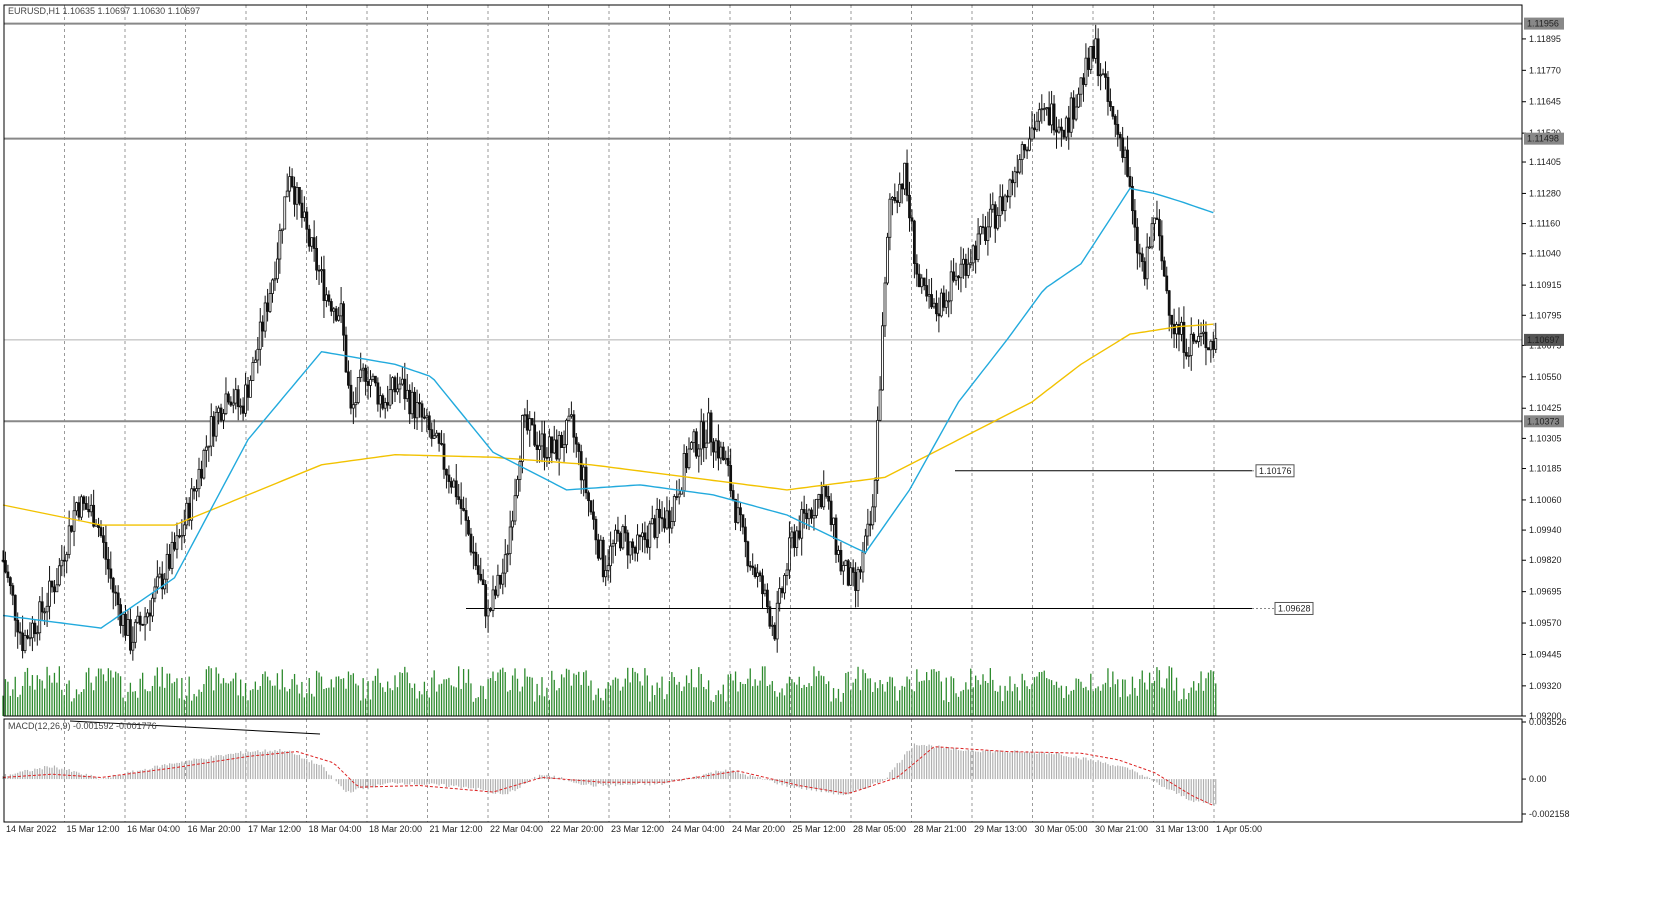 The image size is (1673, 902). What do you see at coordinates (153, 829) in the screenshot?
I see `time-axis-label: 16 Mar 04:00` at bounding box center [153, 829].